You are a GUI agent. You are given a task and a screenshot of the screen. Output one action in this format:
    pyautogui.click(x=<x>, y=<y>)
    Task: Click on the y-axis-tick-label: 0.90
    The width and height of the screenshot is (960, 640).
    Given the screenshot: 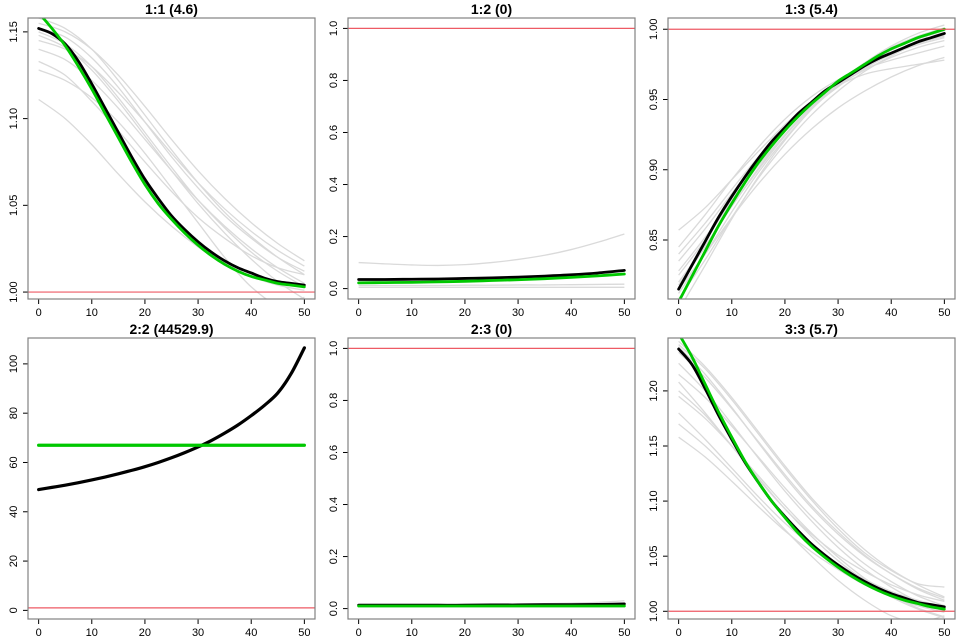 What is the action you would take?
    pyautogui.click(x=654, y=169)
    